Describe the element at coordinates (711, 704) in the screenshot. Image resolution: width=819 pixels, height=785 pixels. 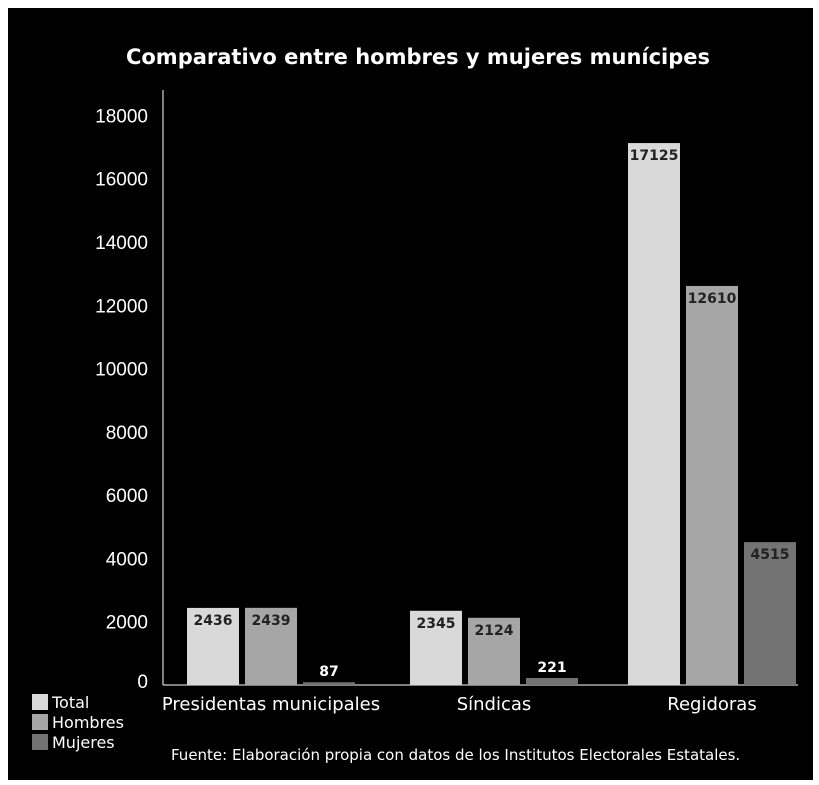
I see `x-category-label: Regidoras` at that location.